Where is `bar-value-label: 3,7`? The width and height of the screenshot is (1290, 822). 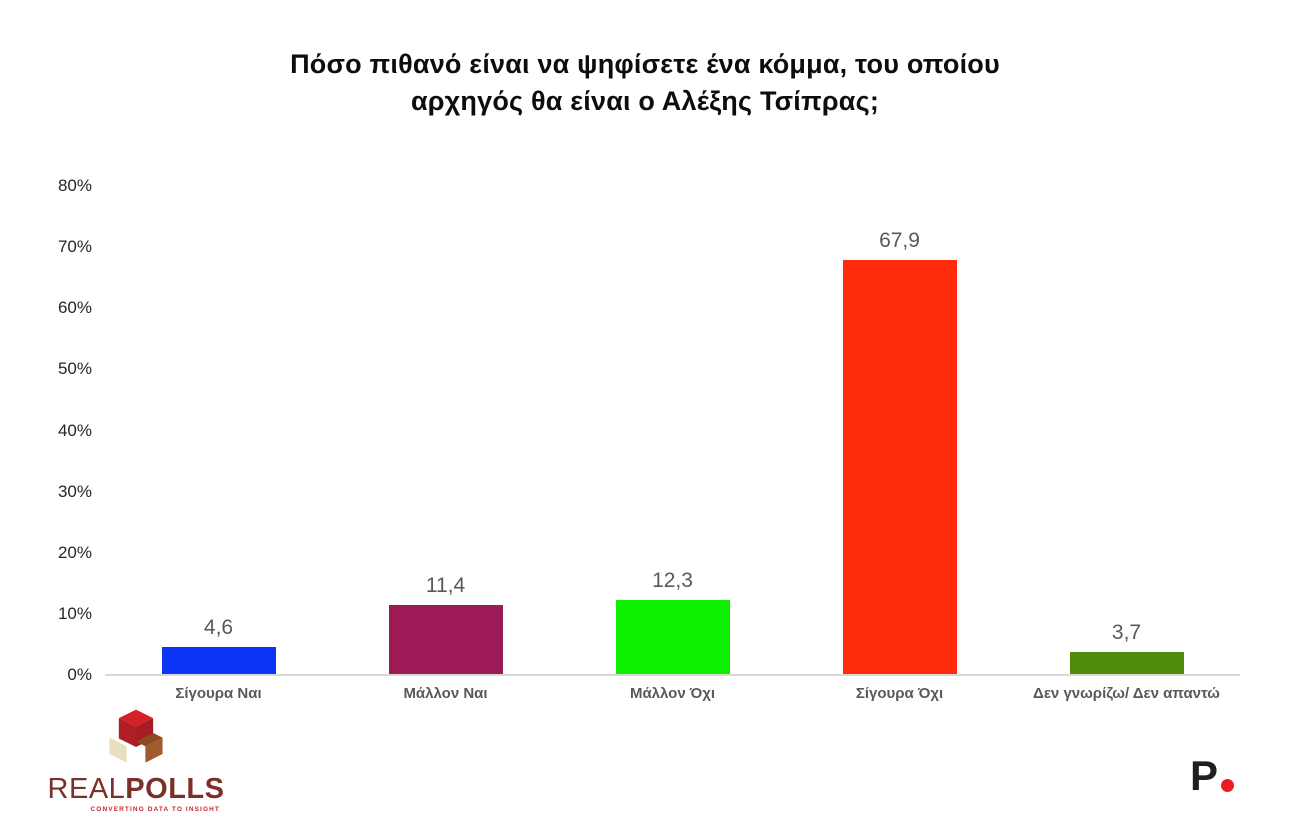
bar-value-label: 3,7 is located at coordinates (1126, 633).